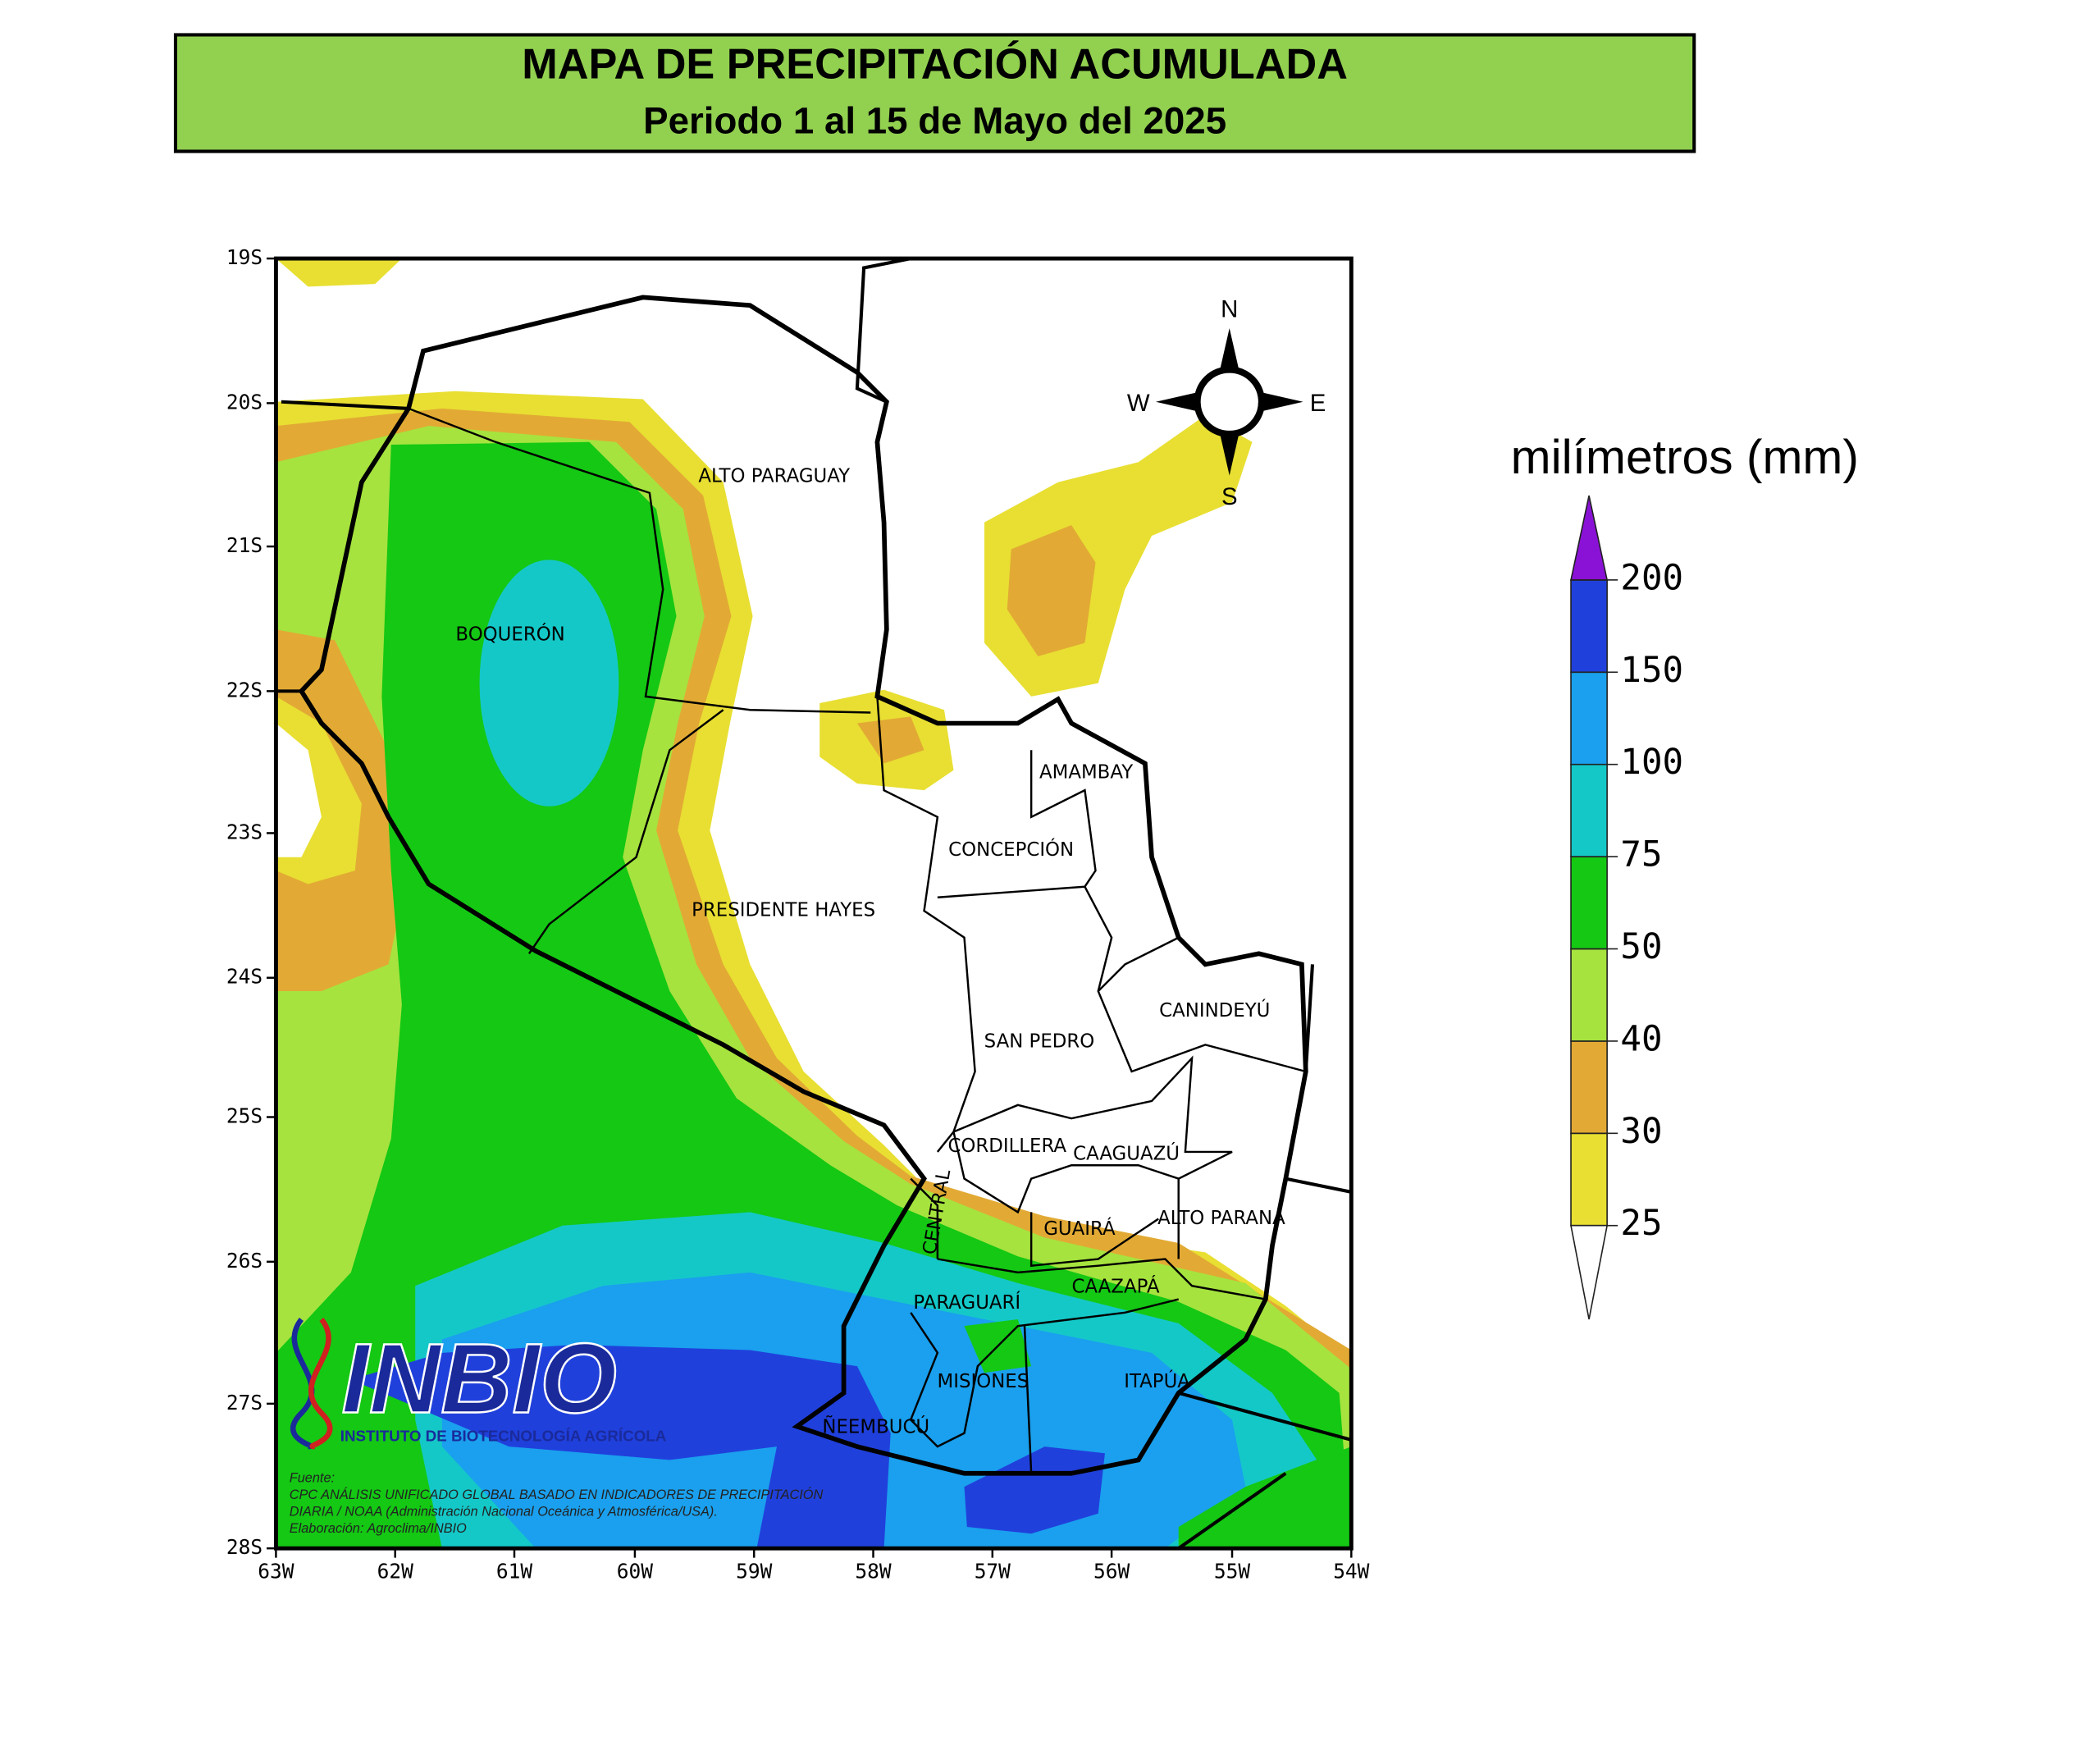 Image resolution: width=2100 pixels, height=1764 pixels. Describe the element at coordinates (244, 1116) in the screenshot. I see `lat-tick-label: 25S` at that location.